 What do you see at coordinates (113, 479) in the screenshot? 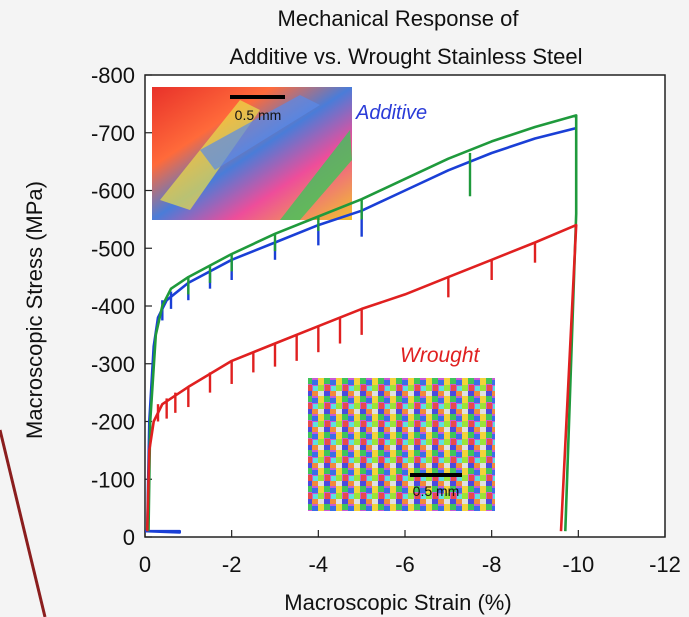
I see `y-tick-label-1: -100` at bounding box center [113, 479].